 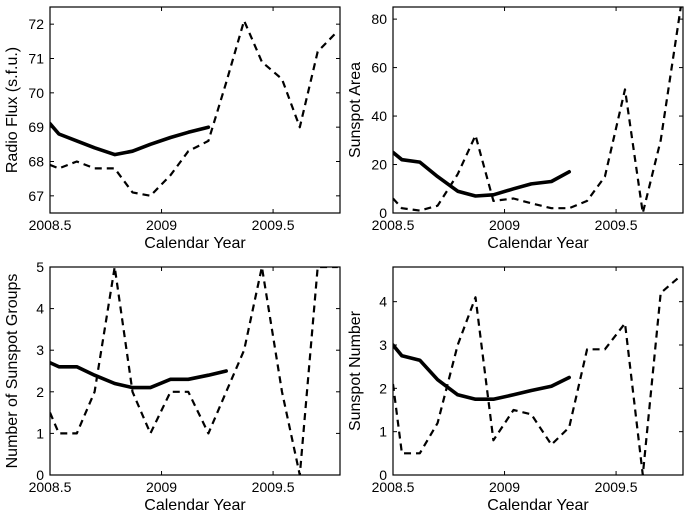 I want to click on y-tick-label: 40, so click(x=379, y=116).